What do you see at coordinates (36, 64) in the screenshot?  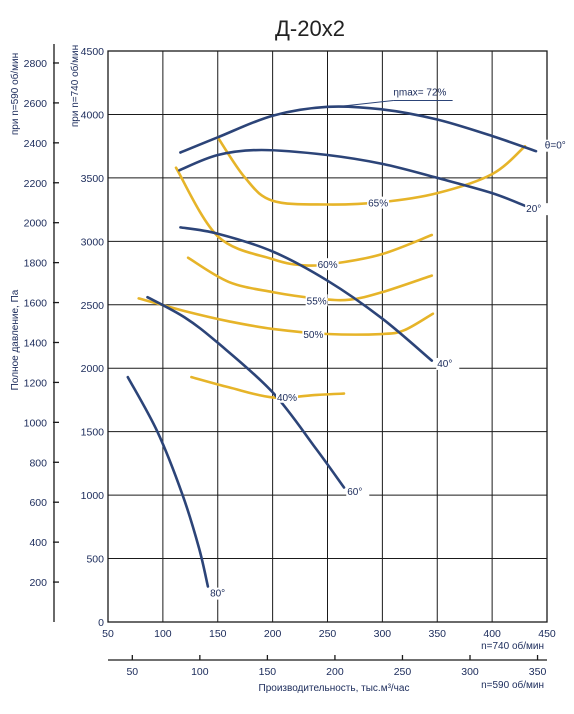 I see `y-tick-label-590: 2800` at bounding box center [36, 64].